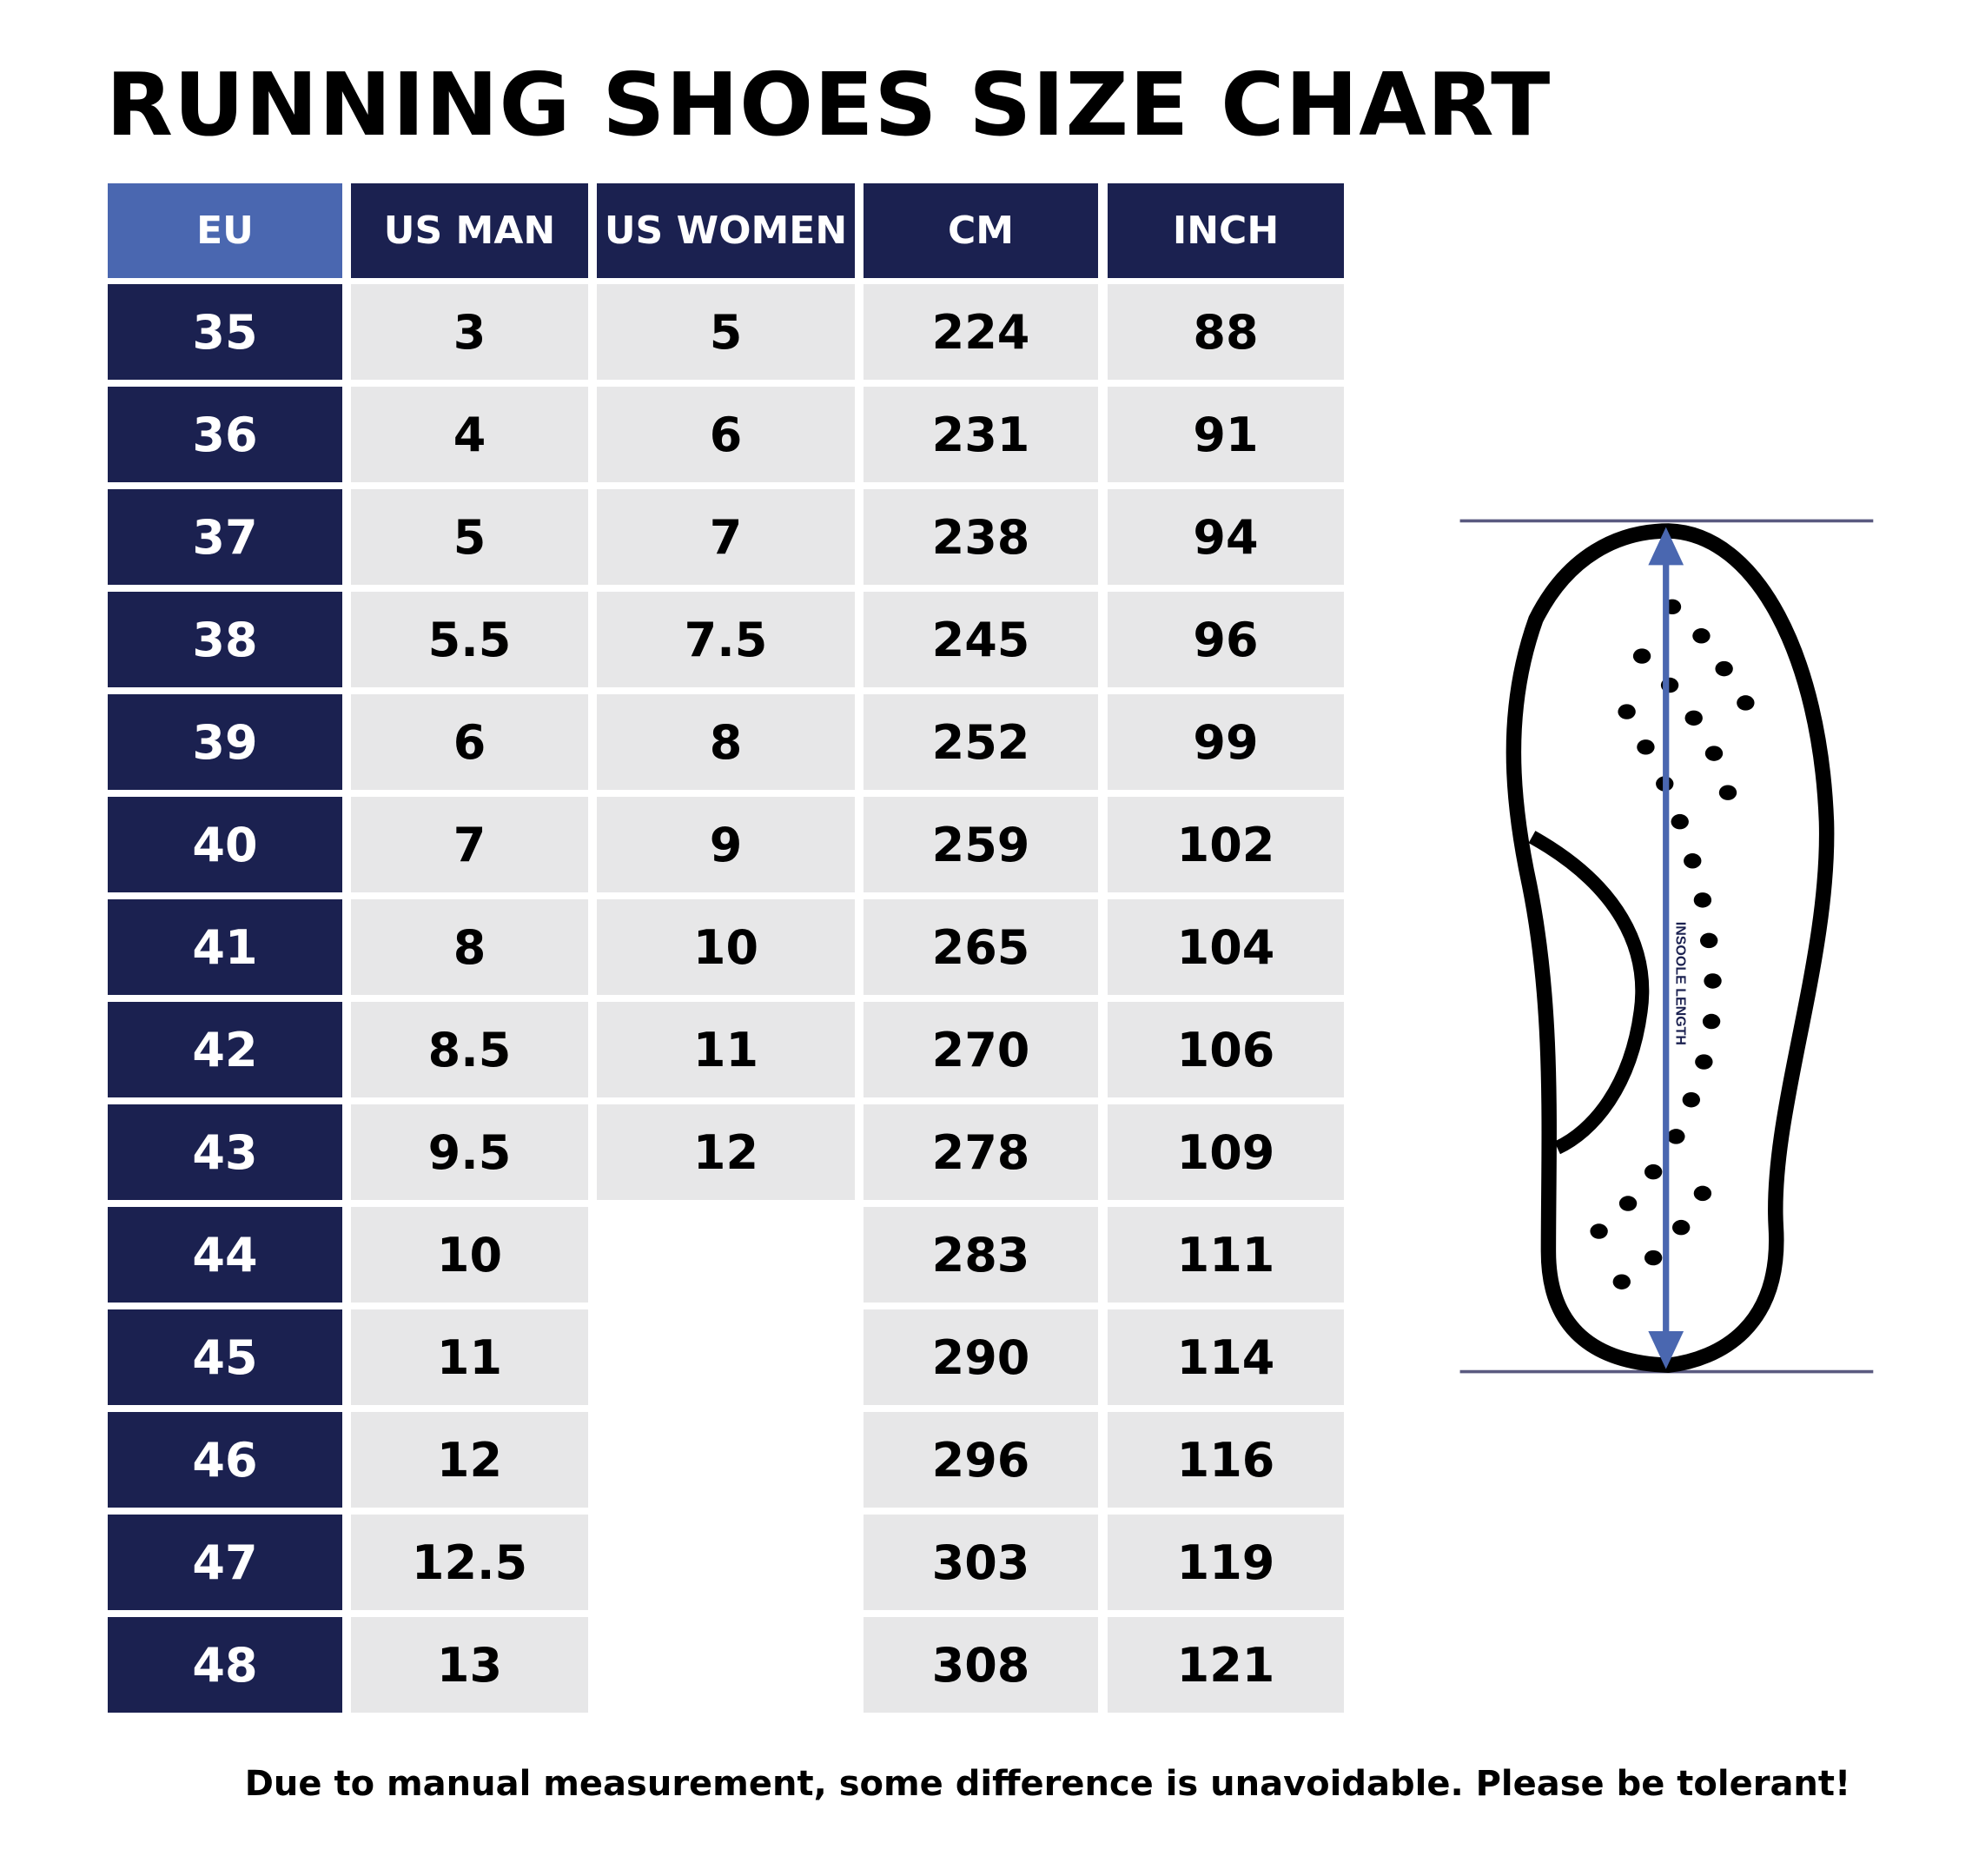 The image size is (1972, 1876). I want to click on cell-us-women: 6, so click(726, 435).